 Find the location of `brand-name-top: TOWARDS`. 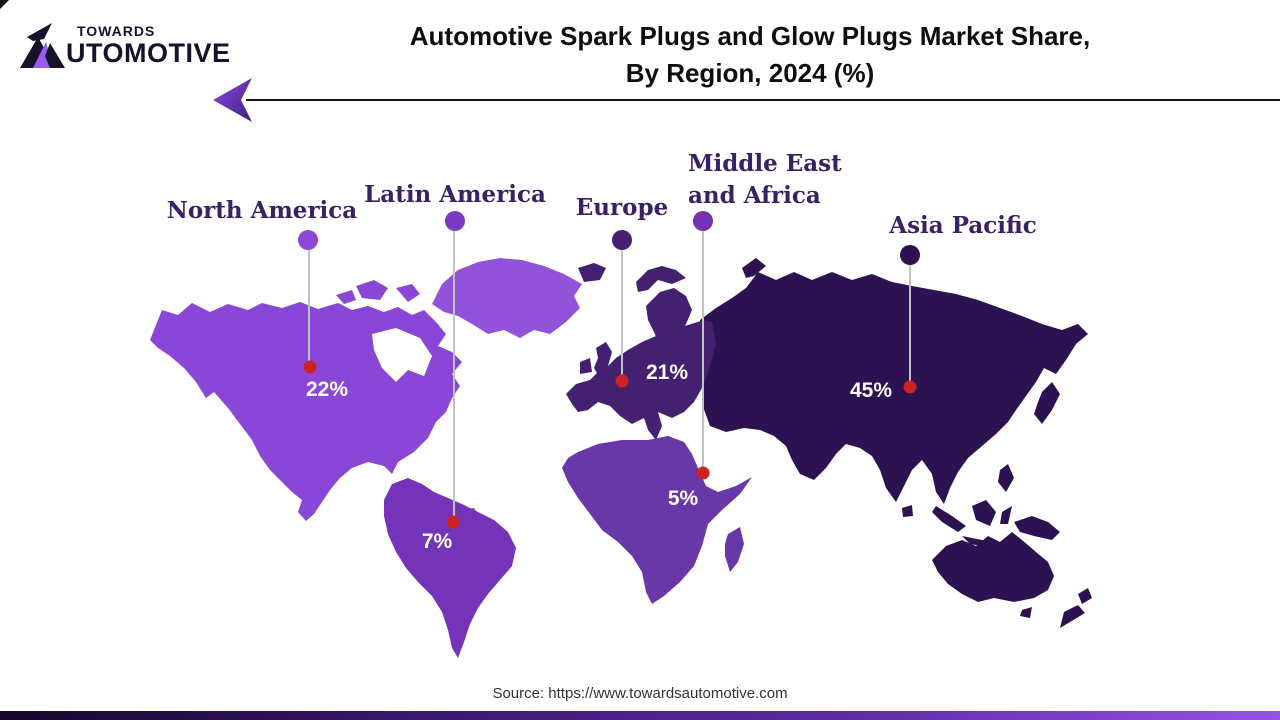

brand-name-top: TOWARDS is located at coordinates (116, 31).